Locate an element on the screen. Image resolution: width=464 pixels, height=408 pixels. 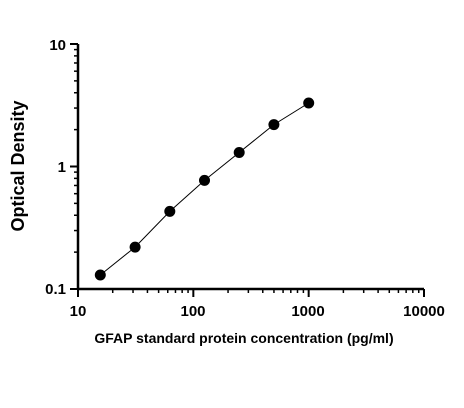
y-tick-label-0.1: 0.1 is located at coordinates (55, 289).